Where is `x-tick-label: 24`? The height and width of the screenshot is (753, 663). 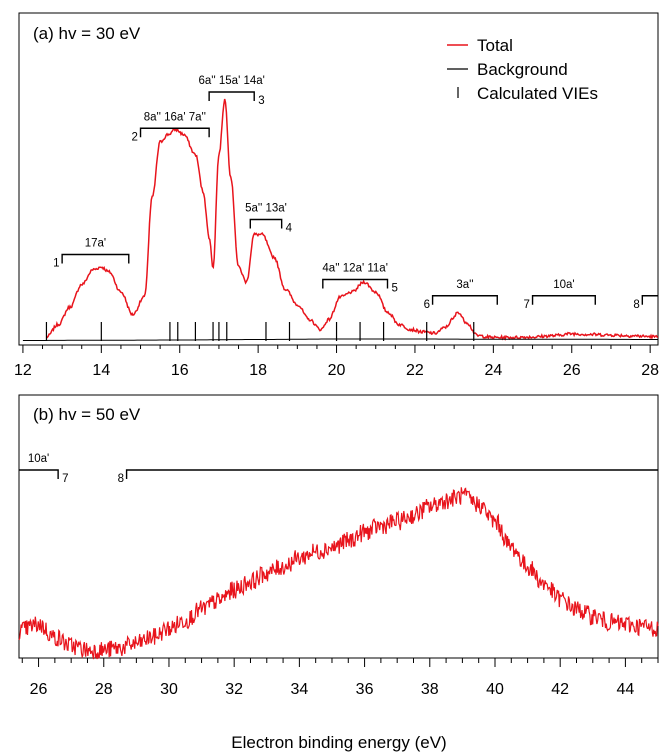
x-tick-label: 24 is located at coordinates (493, 370).